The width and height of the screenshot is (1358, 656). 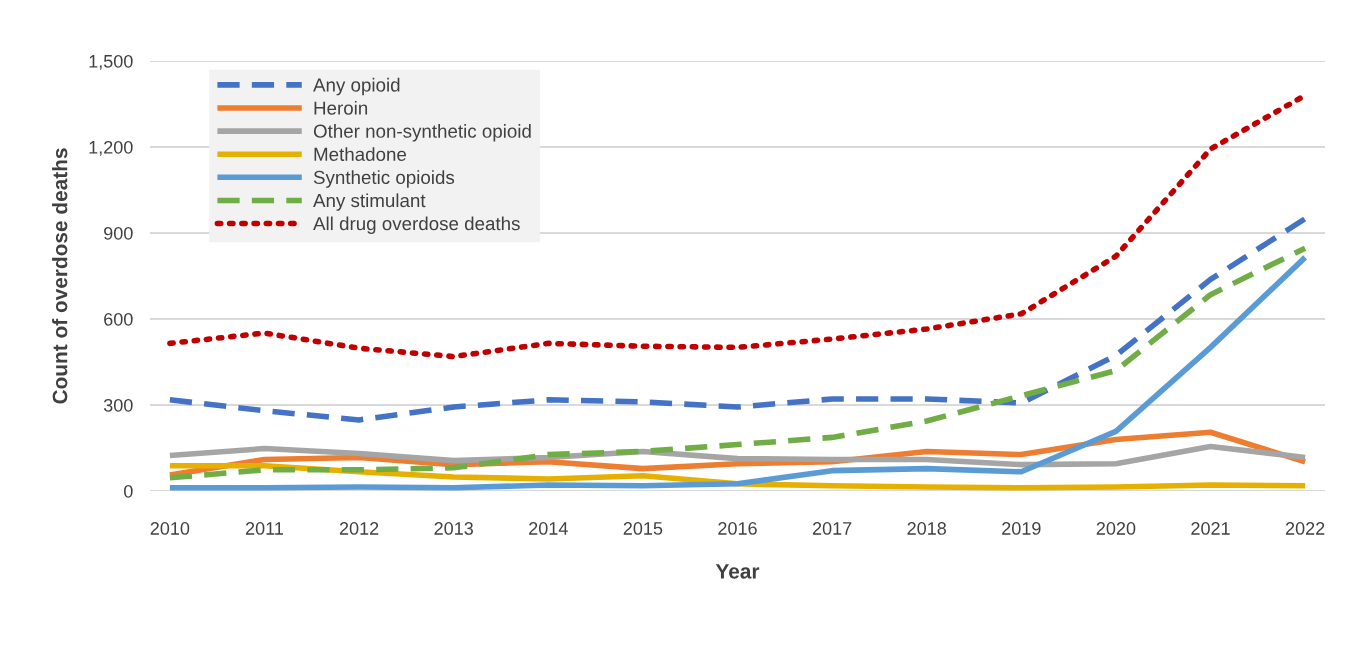 I want to click on x-tick-label: 2020, so click(x=1116, y=528).